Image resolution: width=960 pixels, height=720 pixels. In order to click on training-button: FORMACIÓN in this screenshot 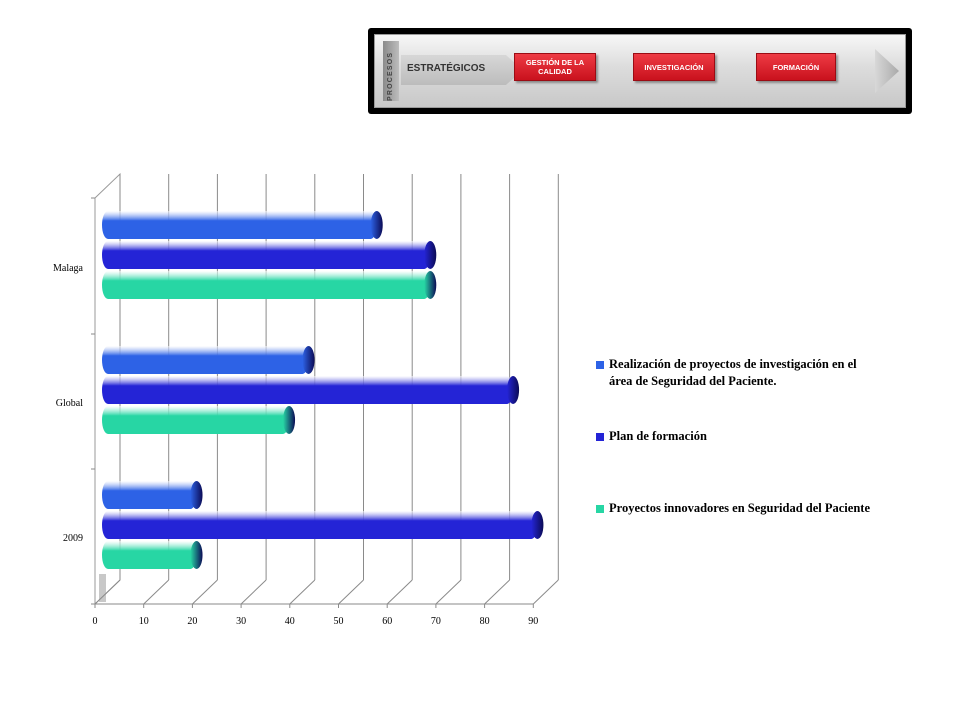, I will do `click(796, 67)`.